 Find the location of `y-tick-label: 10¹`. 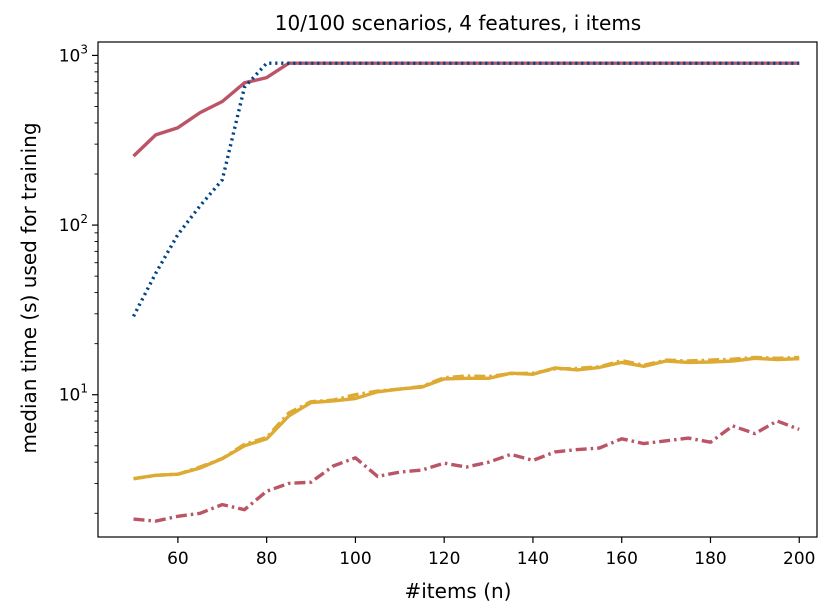

y-tick-label: 10¹ is located at coordinates (73, 394).